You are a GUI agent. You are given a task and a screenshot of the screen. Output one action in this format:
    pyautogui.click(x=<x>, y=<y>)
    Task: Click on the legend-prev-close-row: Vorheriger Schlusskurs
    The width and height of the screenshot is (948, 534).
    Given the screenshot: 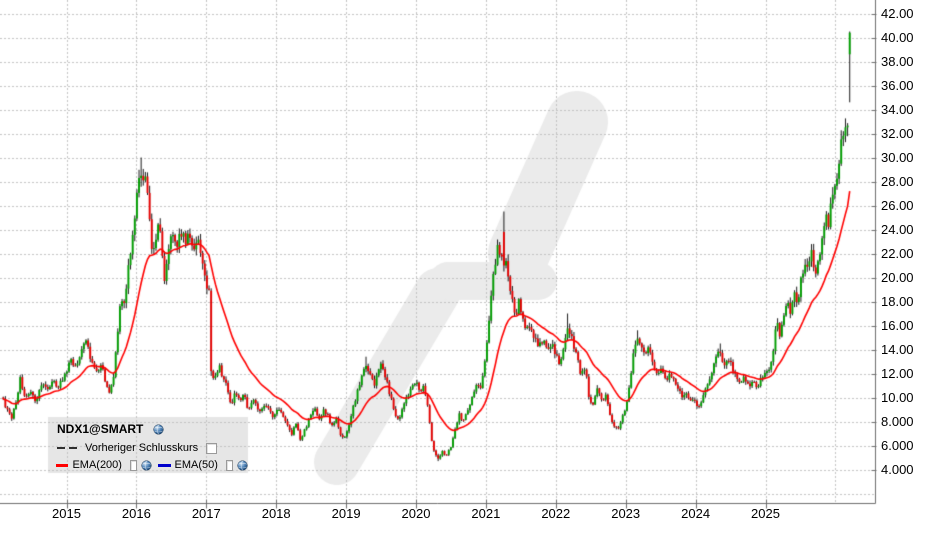 What is the action you would take?
    pyautogui.click(x=148, y=445)
    